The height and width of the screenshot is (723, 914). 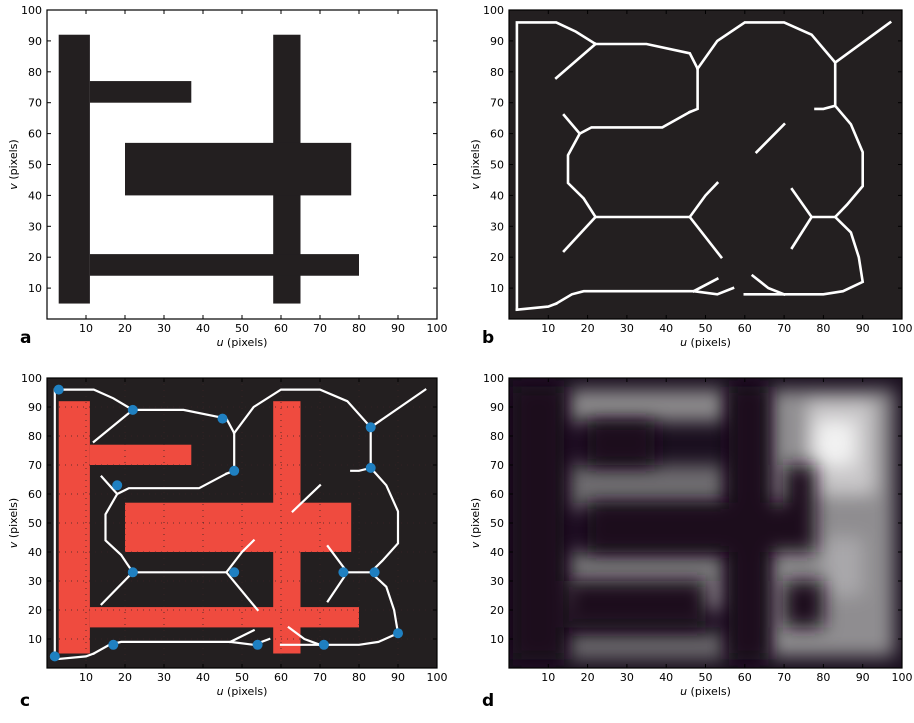 I want to click on y-tick-label: 30, so click(x=35, y=226).